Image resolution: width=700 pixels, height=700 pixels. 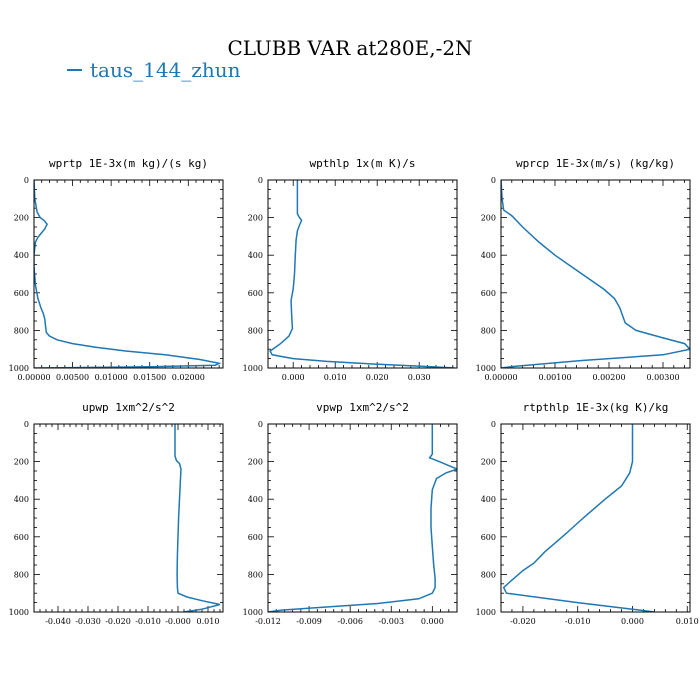 What do you see at coordinates (128, 163) in the screenshot?
I see `panel-title: wprtp 1E-3x(m kg)/(s kg)` at bounding box center [128, 163].